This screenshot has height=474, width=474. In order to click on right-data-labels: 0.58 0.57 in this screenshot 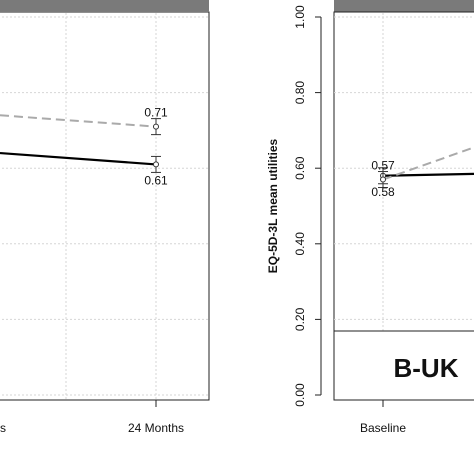, I will do `click(383, 179)`.